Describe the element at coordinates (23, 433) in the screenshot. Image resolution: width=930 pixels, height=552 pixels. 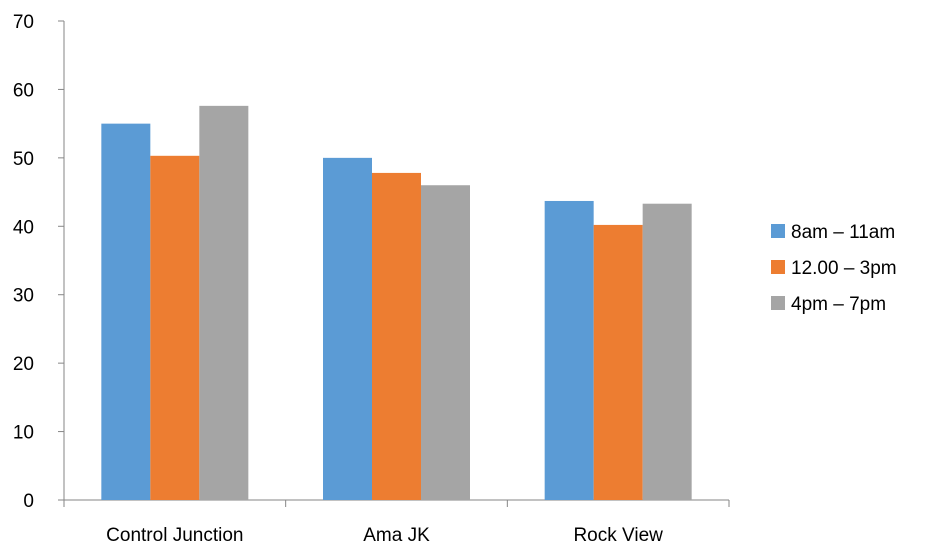
I see `y-tick-label: 10` at that location.